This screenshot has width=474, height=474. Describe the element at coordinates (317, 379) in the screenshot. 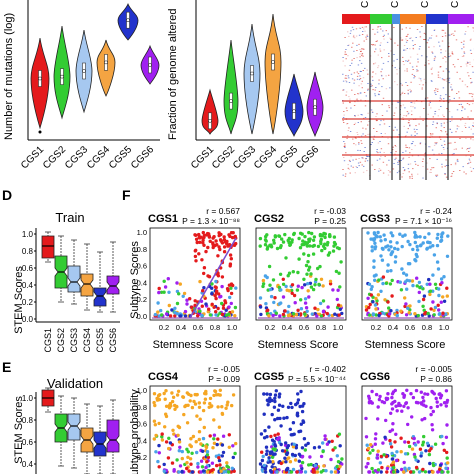

I see `scatter-p-value: P = 5.5 × 10⁻⁴⁴` at that location.